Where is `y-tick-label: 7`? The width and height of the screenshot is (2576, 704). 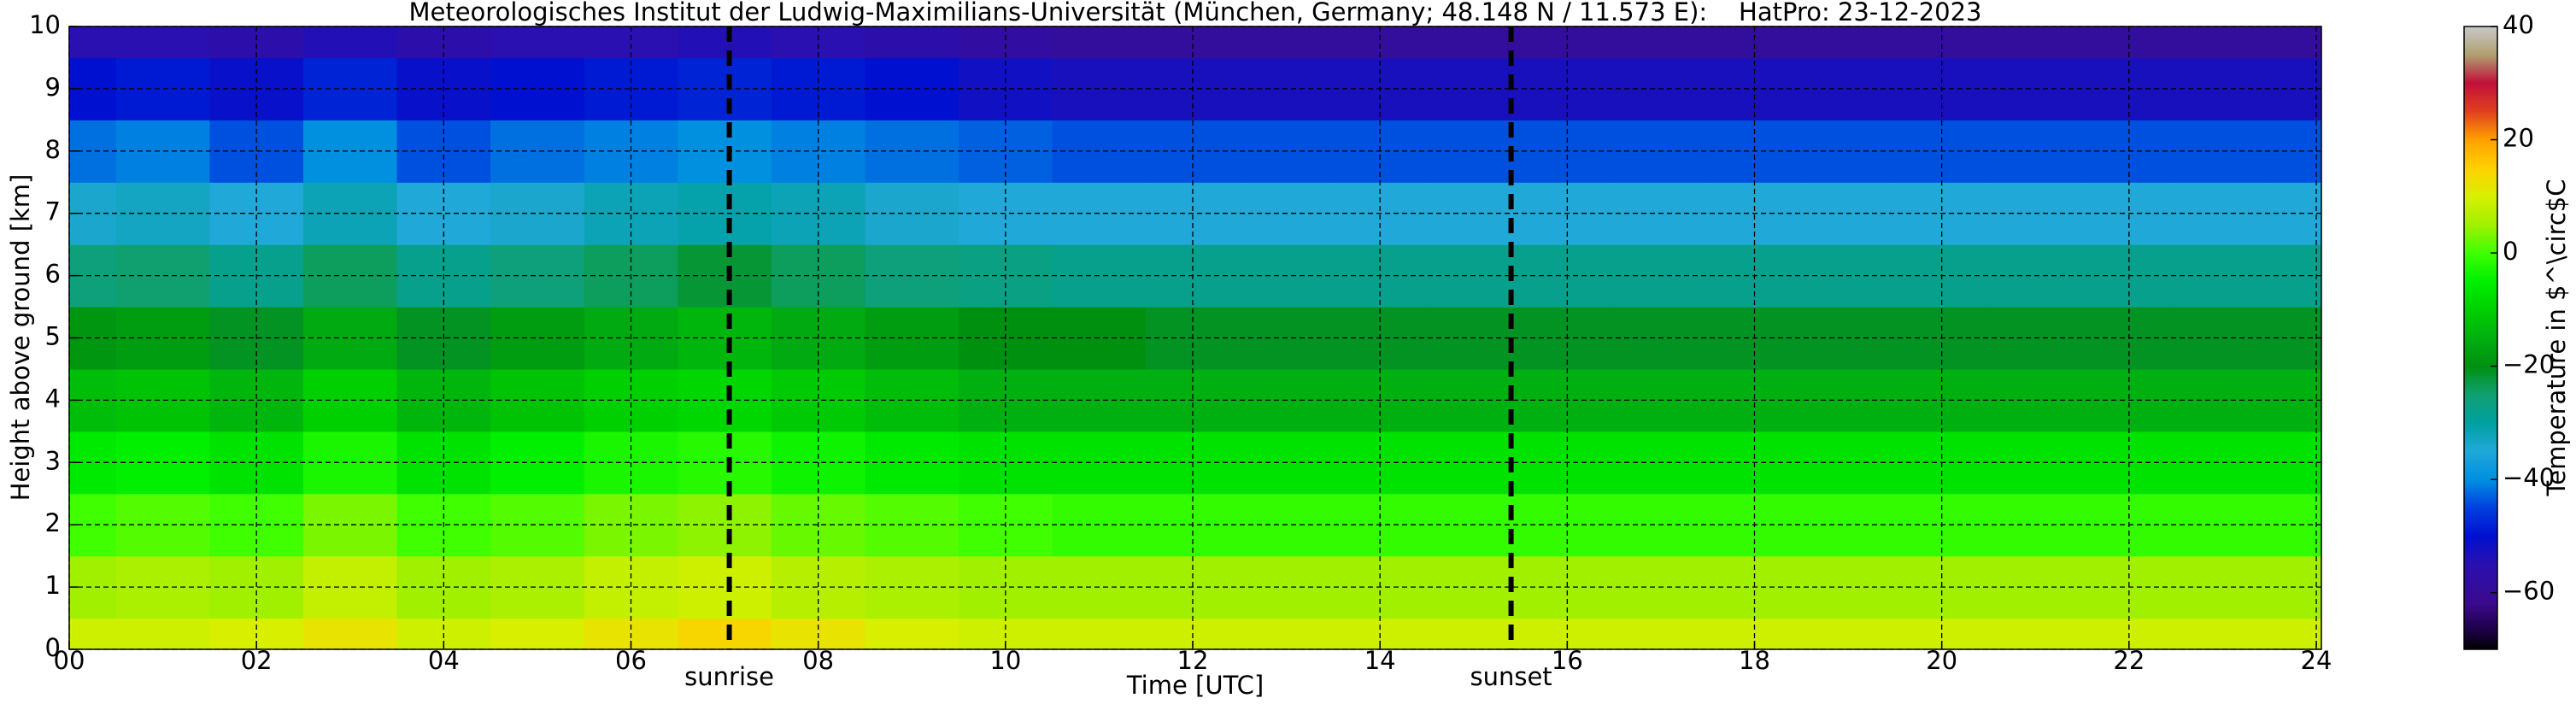
y-tick-label: 7 is located at coordinates (53, 211).